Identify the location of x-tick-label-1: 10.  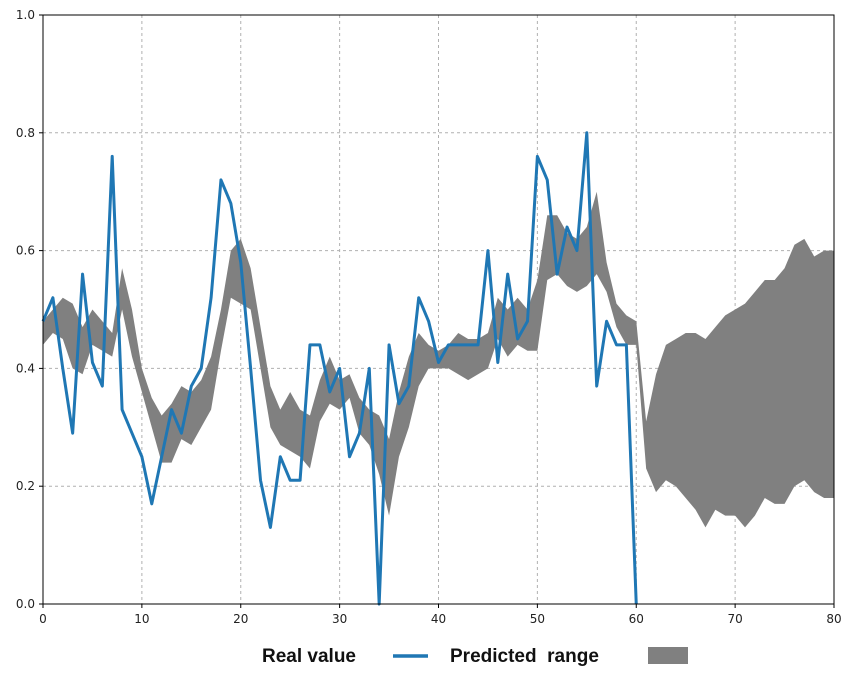
(141, 619).